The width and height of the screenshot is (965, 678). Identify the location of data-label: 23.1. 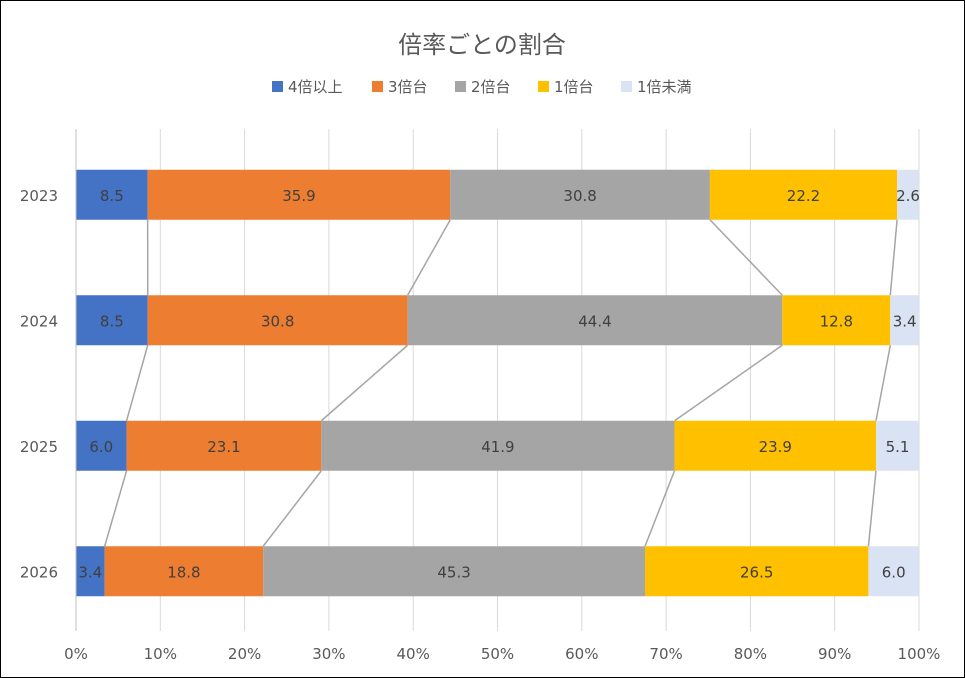
(223, 447).